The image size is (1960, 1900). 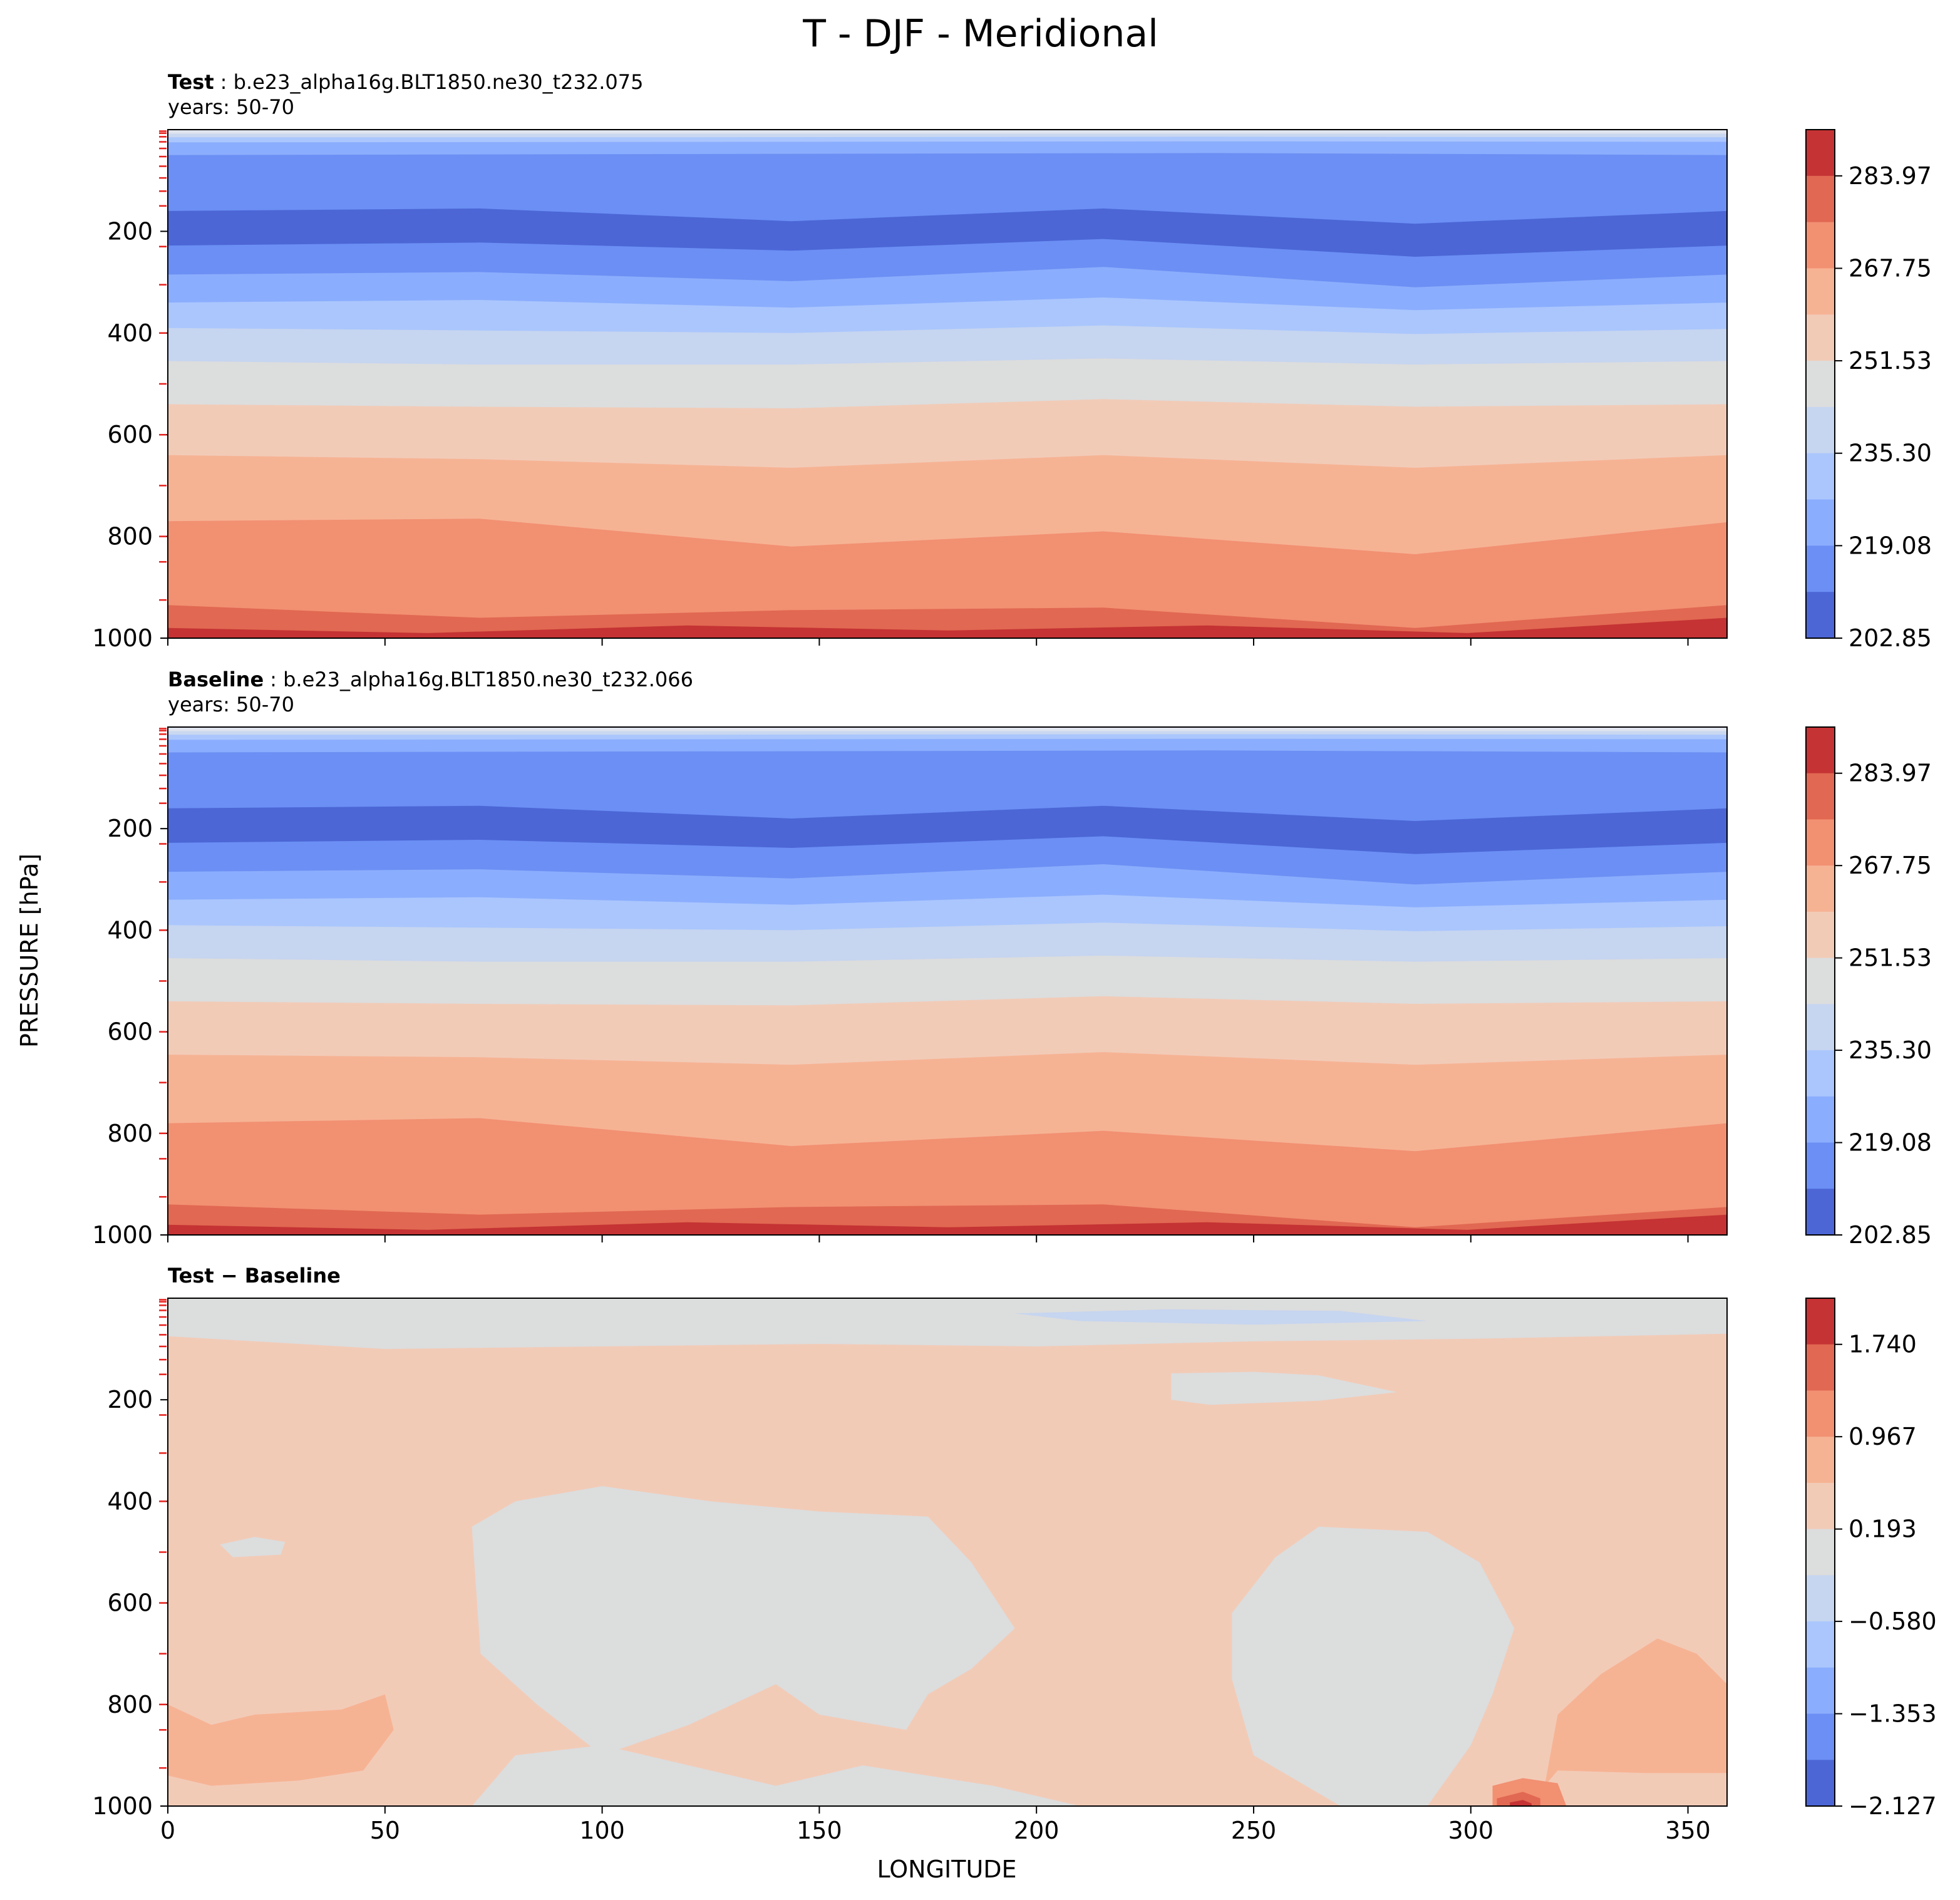 What do you see at coordinates (820, 1830) in the screenshot?
I see `x-tick-label: 150` at bounding box center [820, 1830].